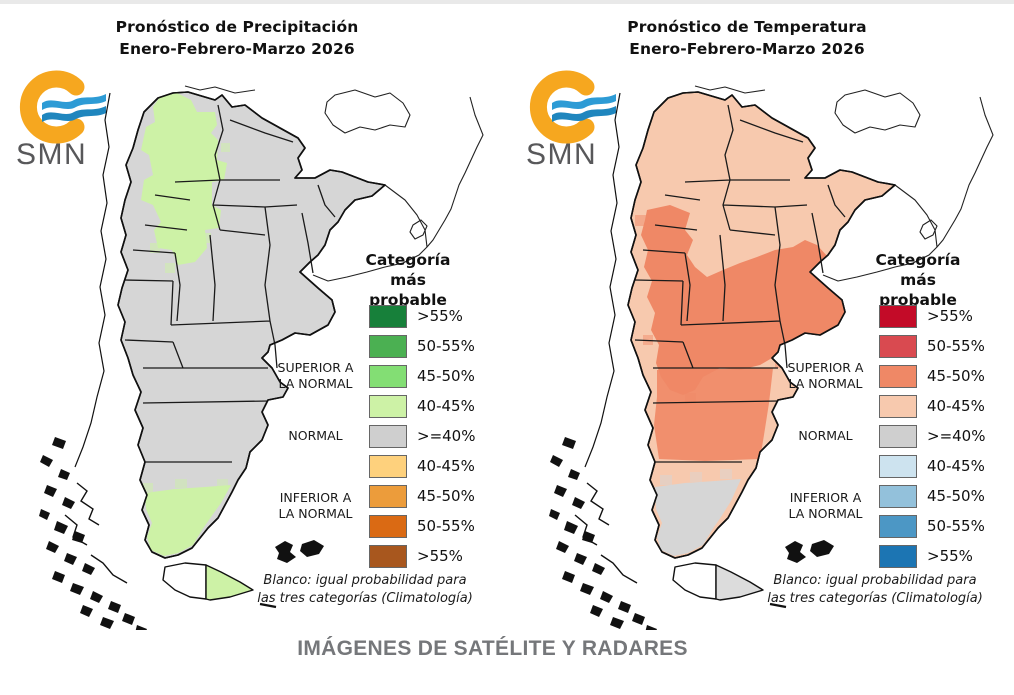  Describe the element at coordinates (237, 27) in the screenshot. I see `title-line1: Pronóstico de Precipitación` at that location.